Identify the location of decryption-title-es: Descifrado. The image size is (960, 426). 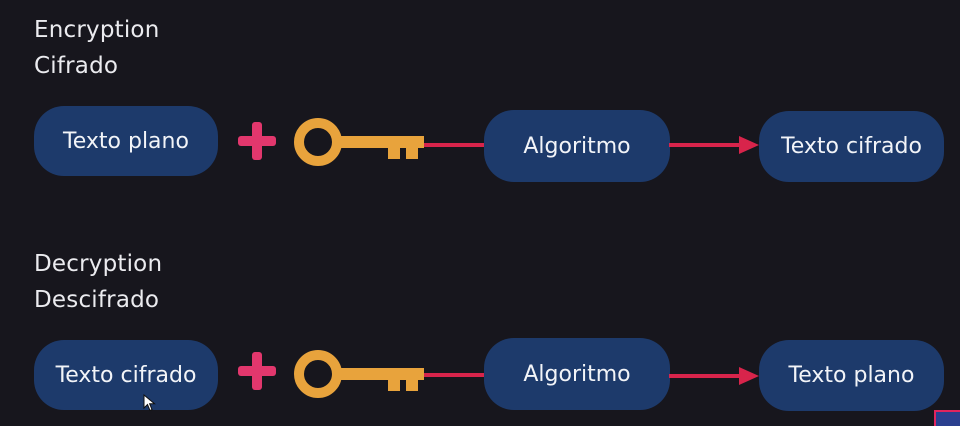
(97, 300).